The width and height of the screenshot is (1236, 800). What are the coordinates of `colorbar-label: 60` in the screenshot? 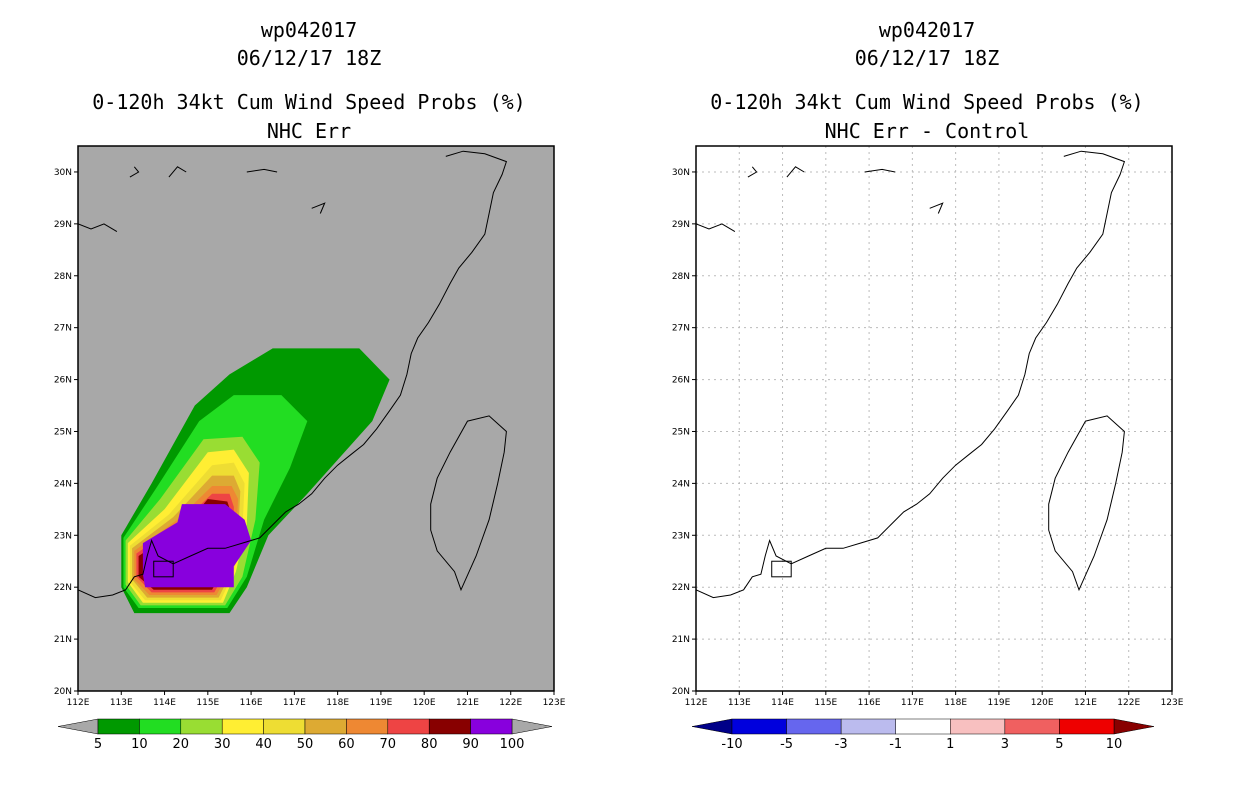 It's located at (346, 744).